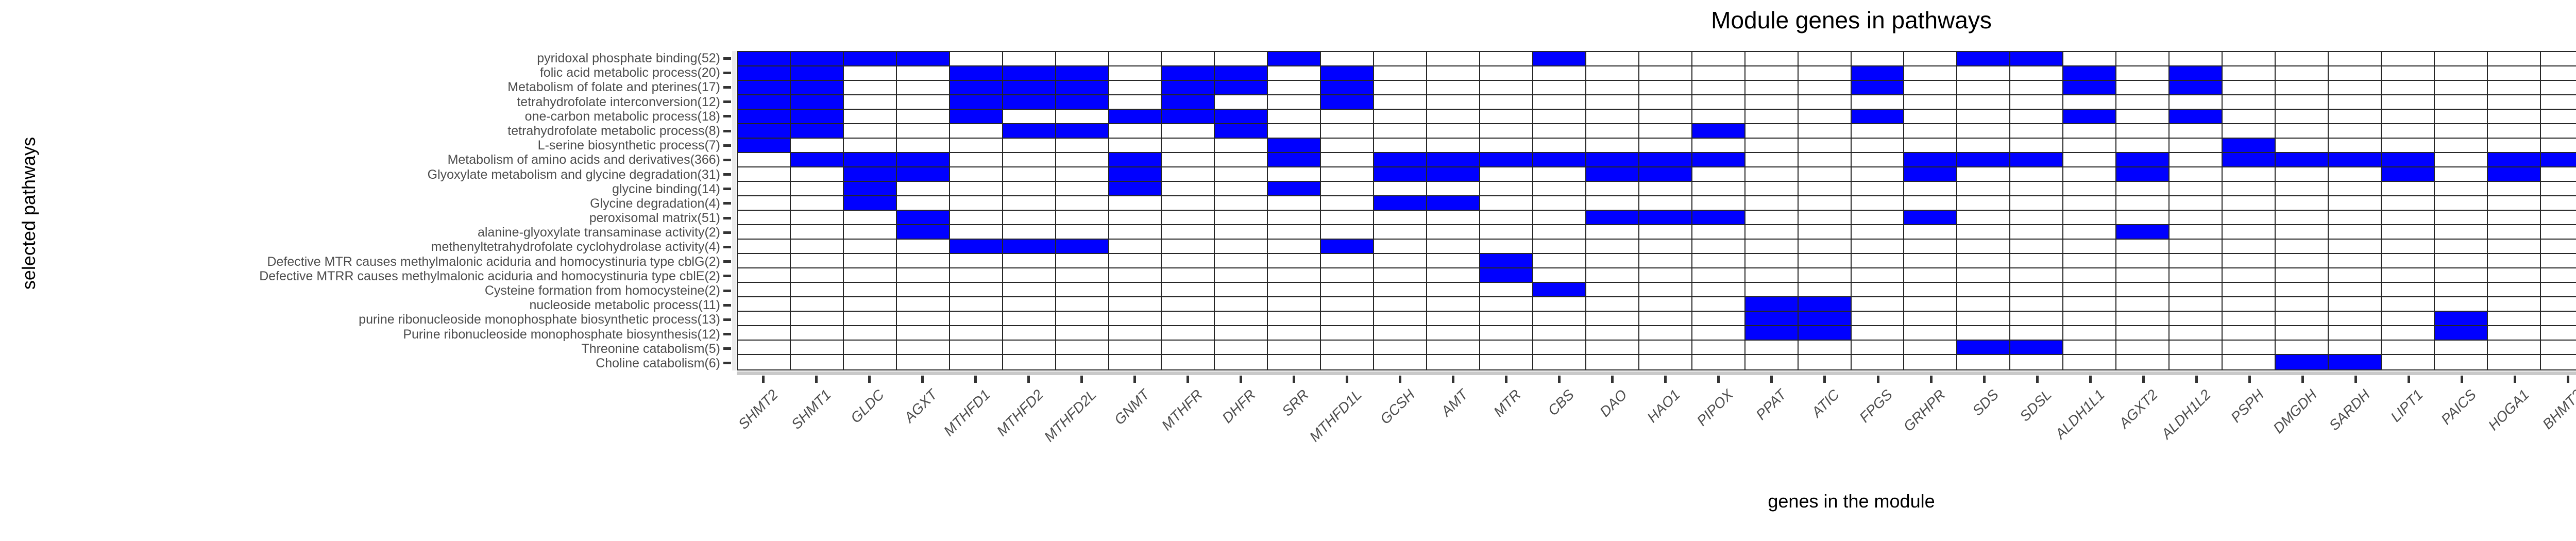  I want to click on row-label: peroxisomal matrix(51), so click(654, 218).